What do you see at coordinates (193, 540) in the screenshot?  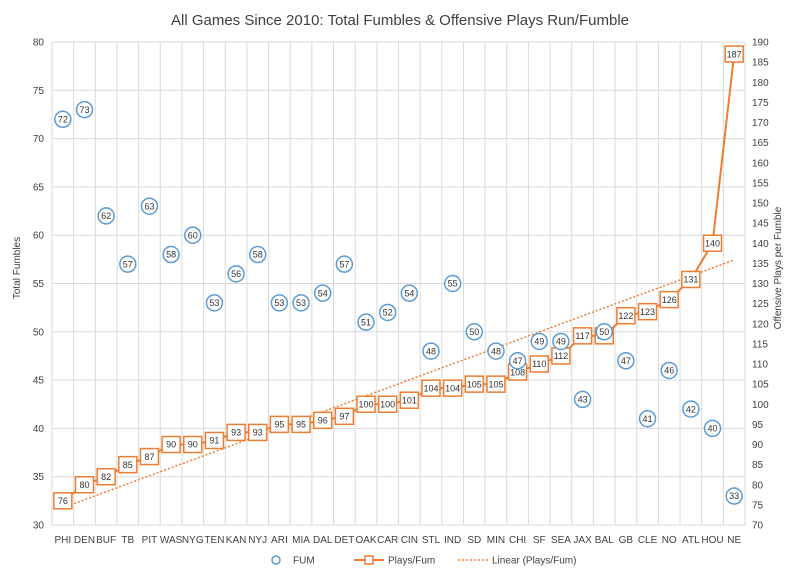 I see `x-tick-label: NYG` at bounding box center [193, 540].